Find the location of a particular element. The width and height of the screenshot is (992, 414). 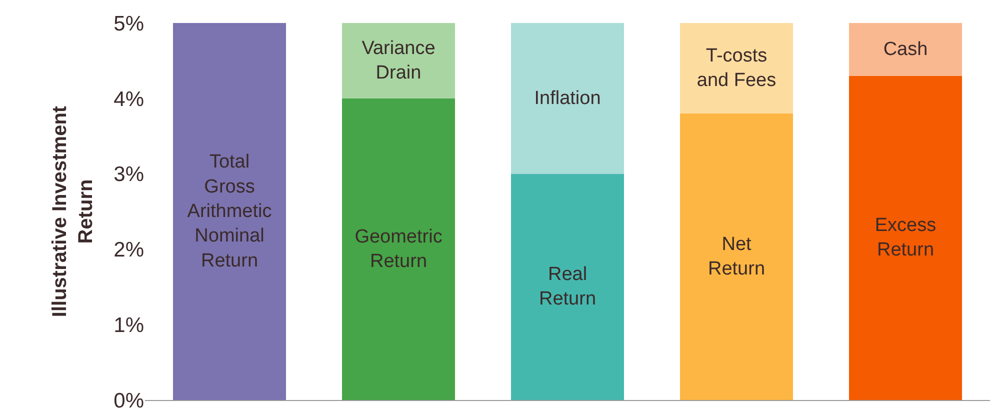

data-label: Inflation is located at coordinates (567, 98).